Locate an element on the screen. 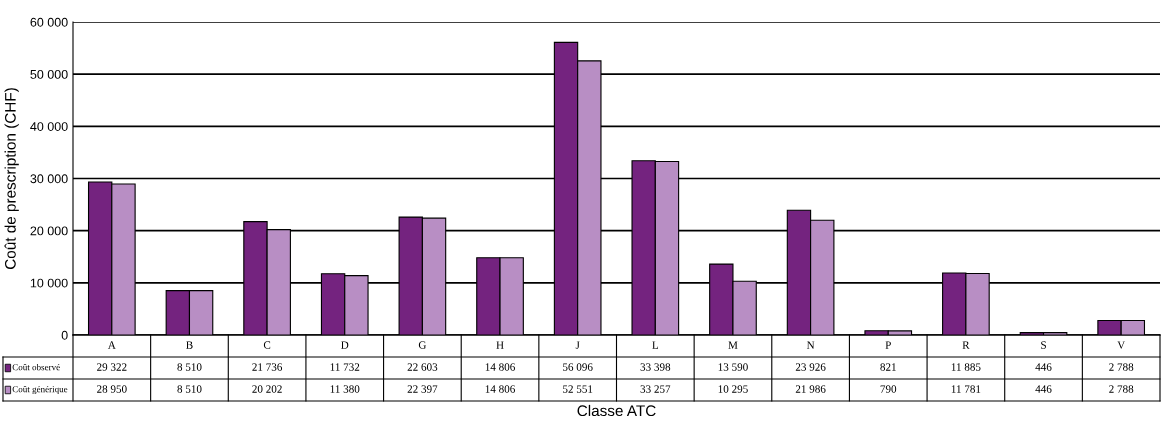 This screenshot has height=423, width=1165. x-tick-label: J is located at coordinates (577, 345).